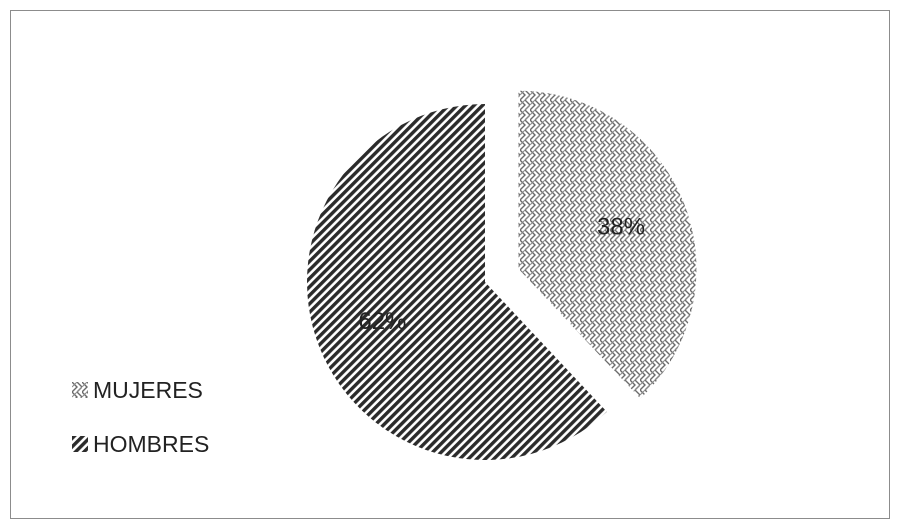 The height and width of the screenshot is (531, 902). What do you see at coordinates (151, 443) in the screenshot?
I see `legend-label-hombres: HOMBRES` at bounding box center [151, 443].